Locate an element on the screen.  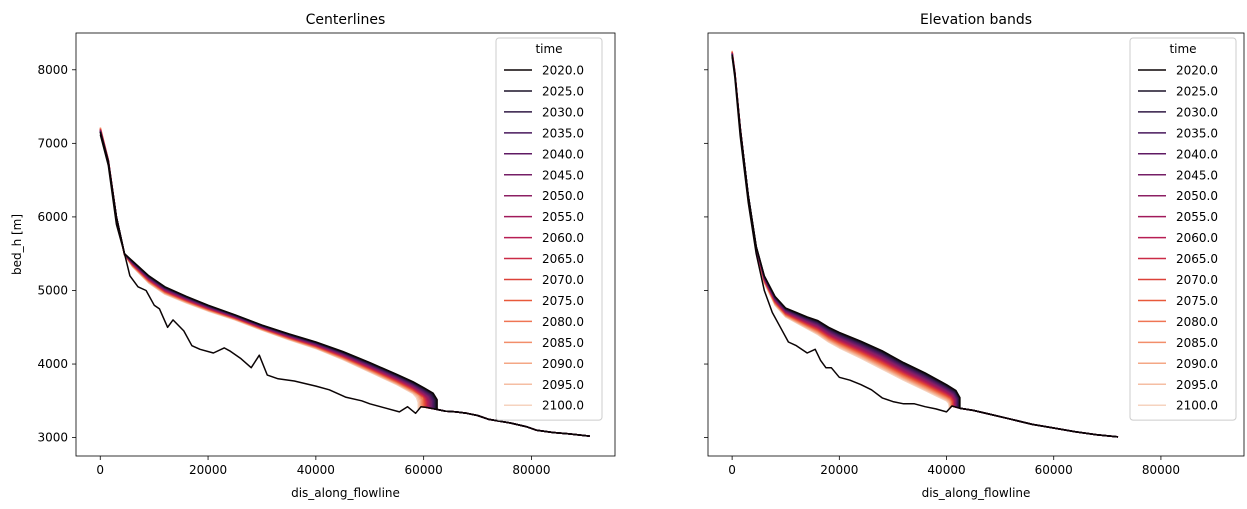
y-ticks: 3000 4000 5000 6000 7000 8000 is located at coordinates (56, 254).